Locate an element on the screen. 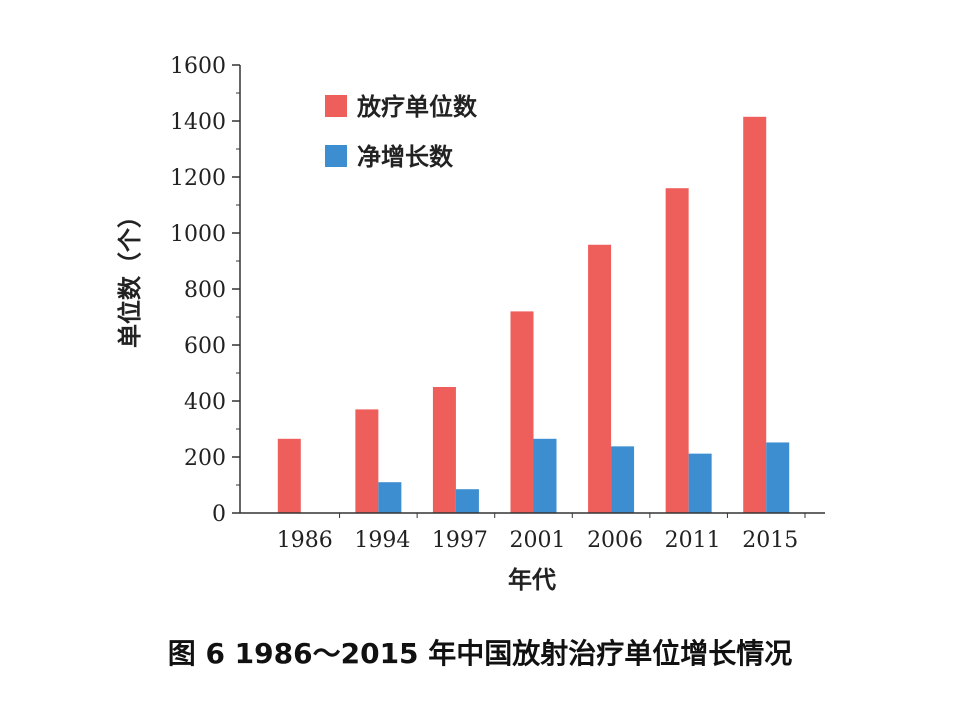 This screenshot has width=960, height=720. x-tick-label: 2006 is located at coordinates (615, 540).